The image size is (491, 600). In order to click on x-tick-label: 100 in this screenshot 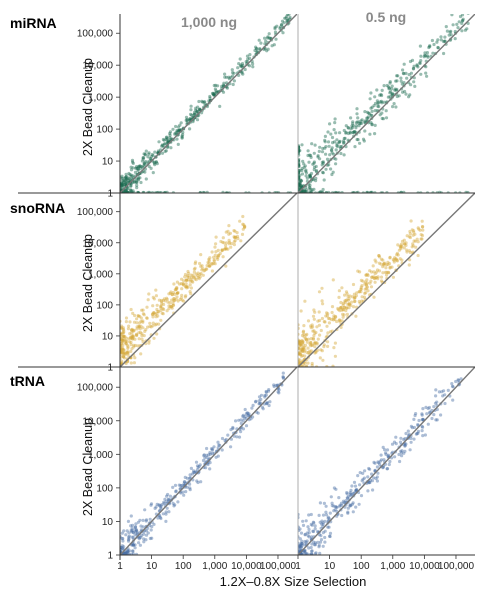, I will do `click(183, 566)`.